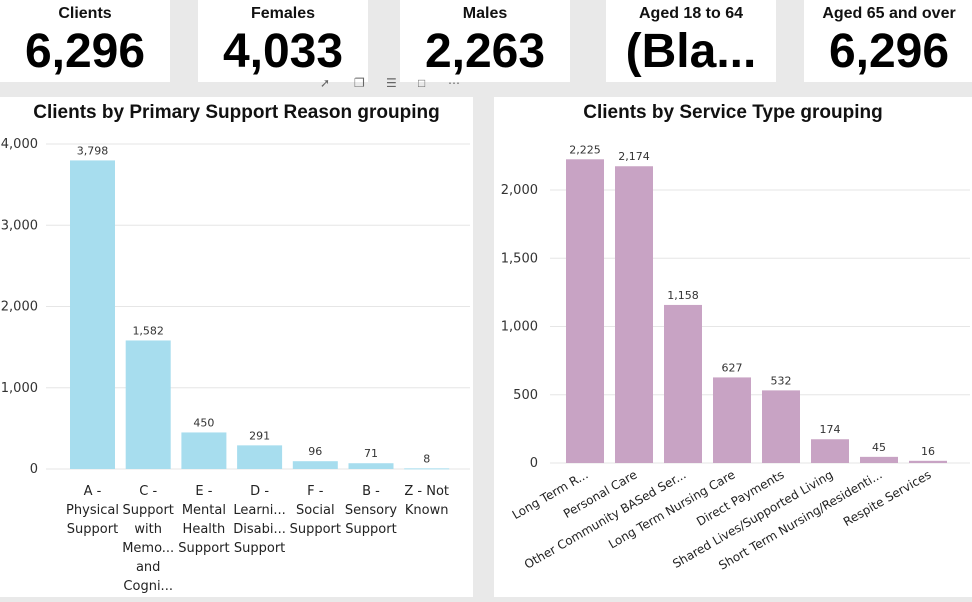 The height and width of the screenshot is (602, 972). I want to click on kpi-card-aged-65-over: Aged 65 and over 6,296, so click(888, 41).